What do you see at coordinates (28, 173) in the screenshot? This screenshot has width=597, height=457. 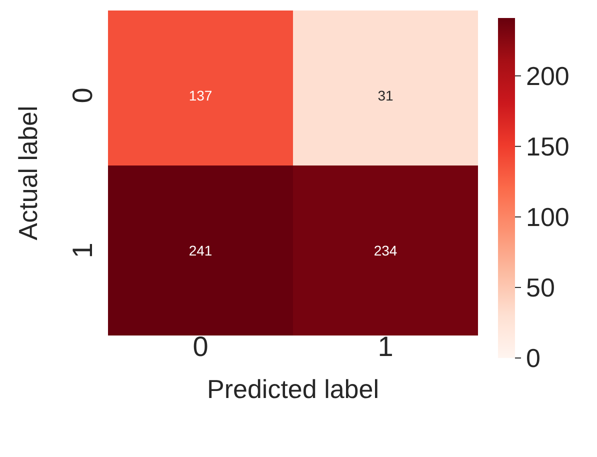 I see `y-axis-title: Actual label` at bounding box center [28, 173].